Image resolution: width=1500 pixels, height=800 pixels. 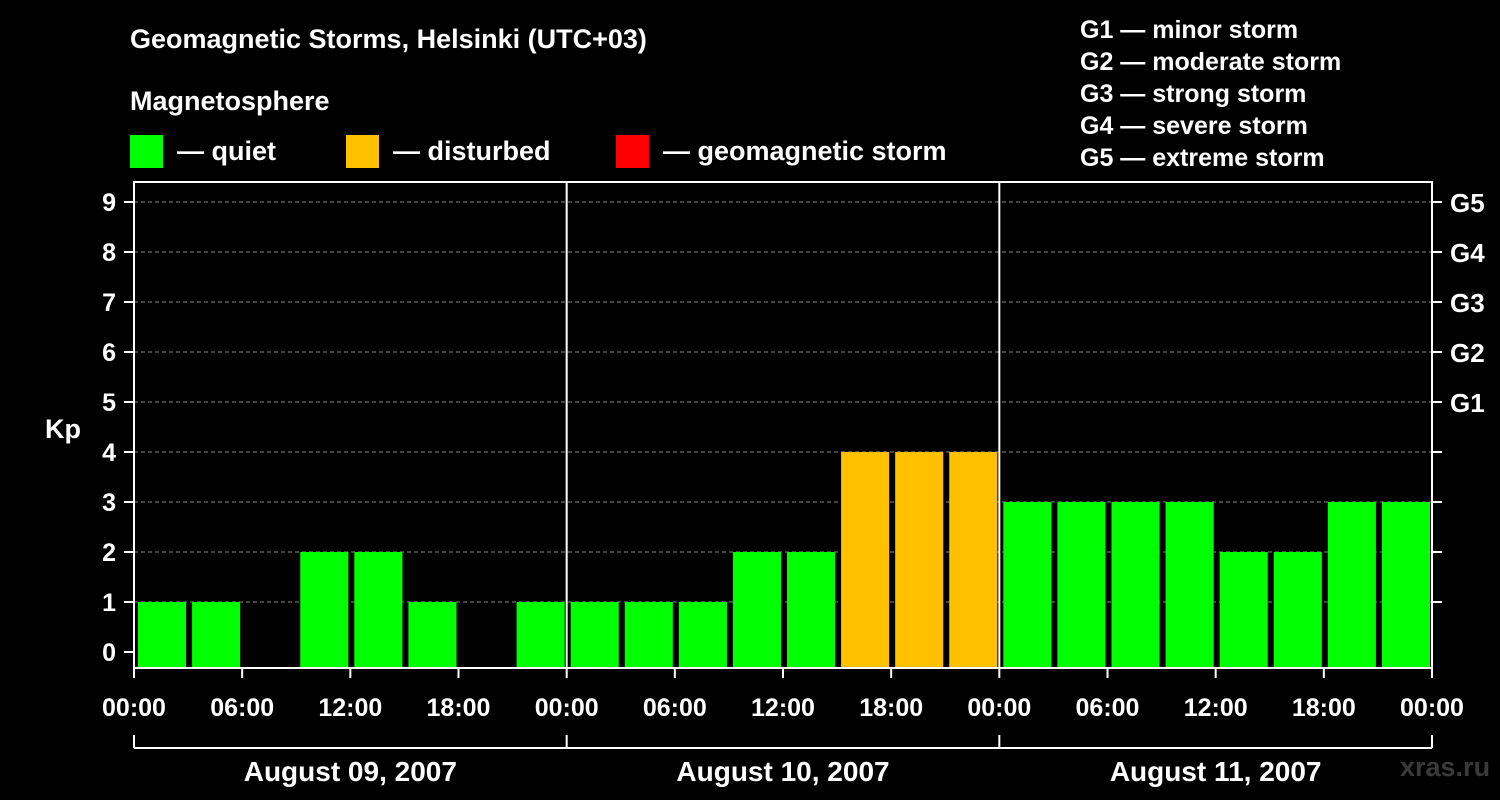 What do you see at coordinates (226, 150) in the screenshot?
I see `legend-label-quiet: — quiet` at bounding box center [226, 150].